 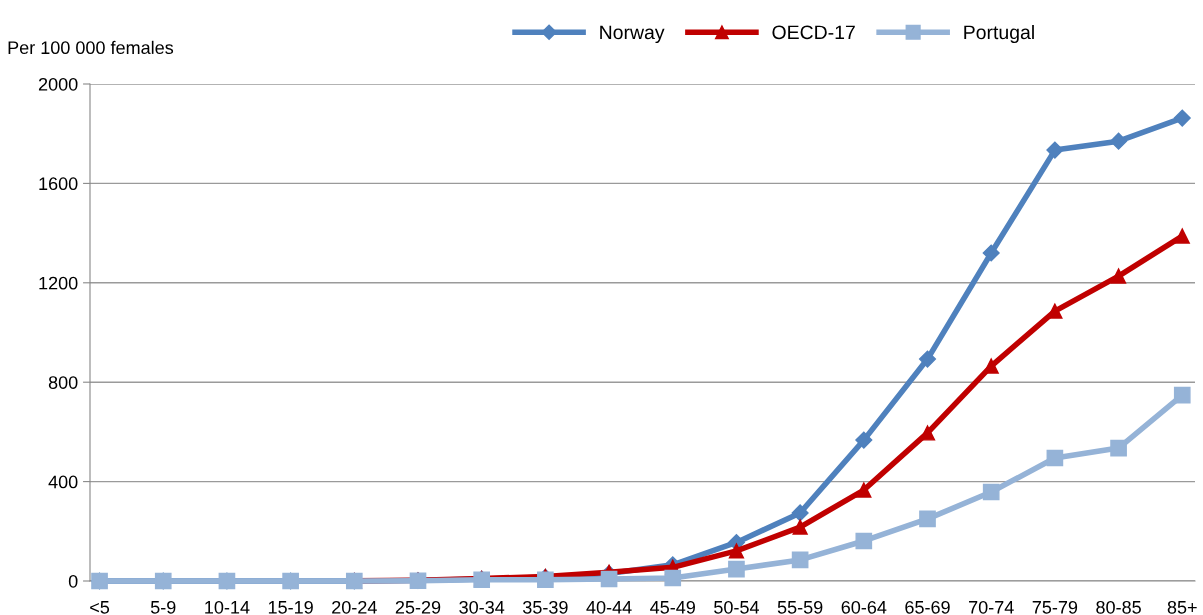 I want to click on x-tick-label: 20-24, so click(x=354, y=607).